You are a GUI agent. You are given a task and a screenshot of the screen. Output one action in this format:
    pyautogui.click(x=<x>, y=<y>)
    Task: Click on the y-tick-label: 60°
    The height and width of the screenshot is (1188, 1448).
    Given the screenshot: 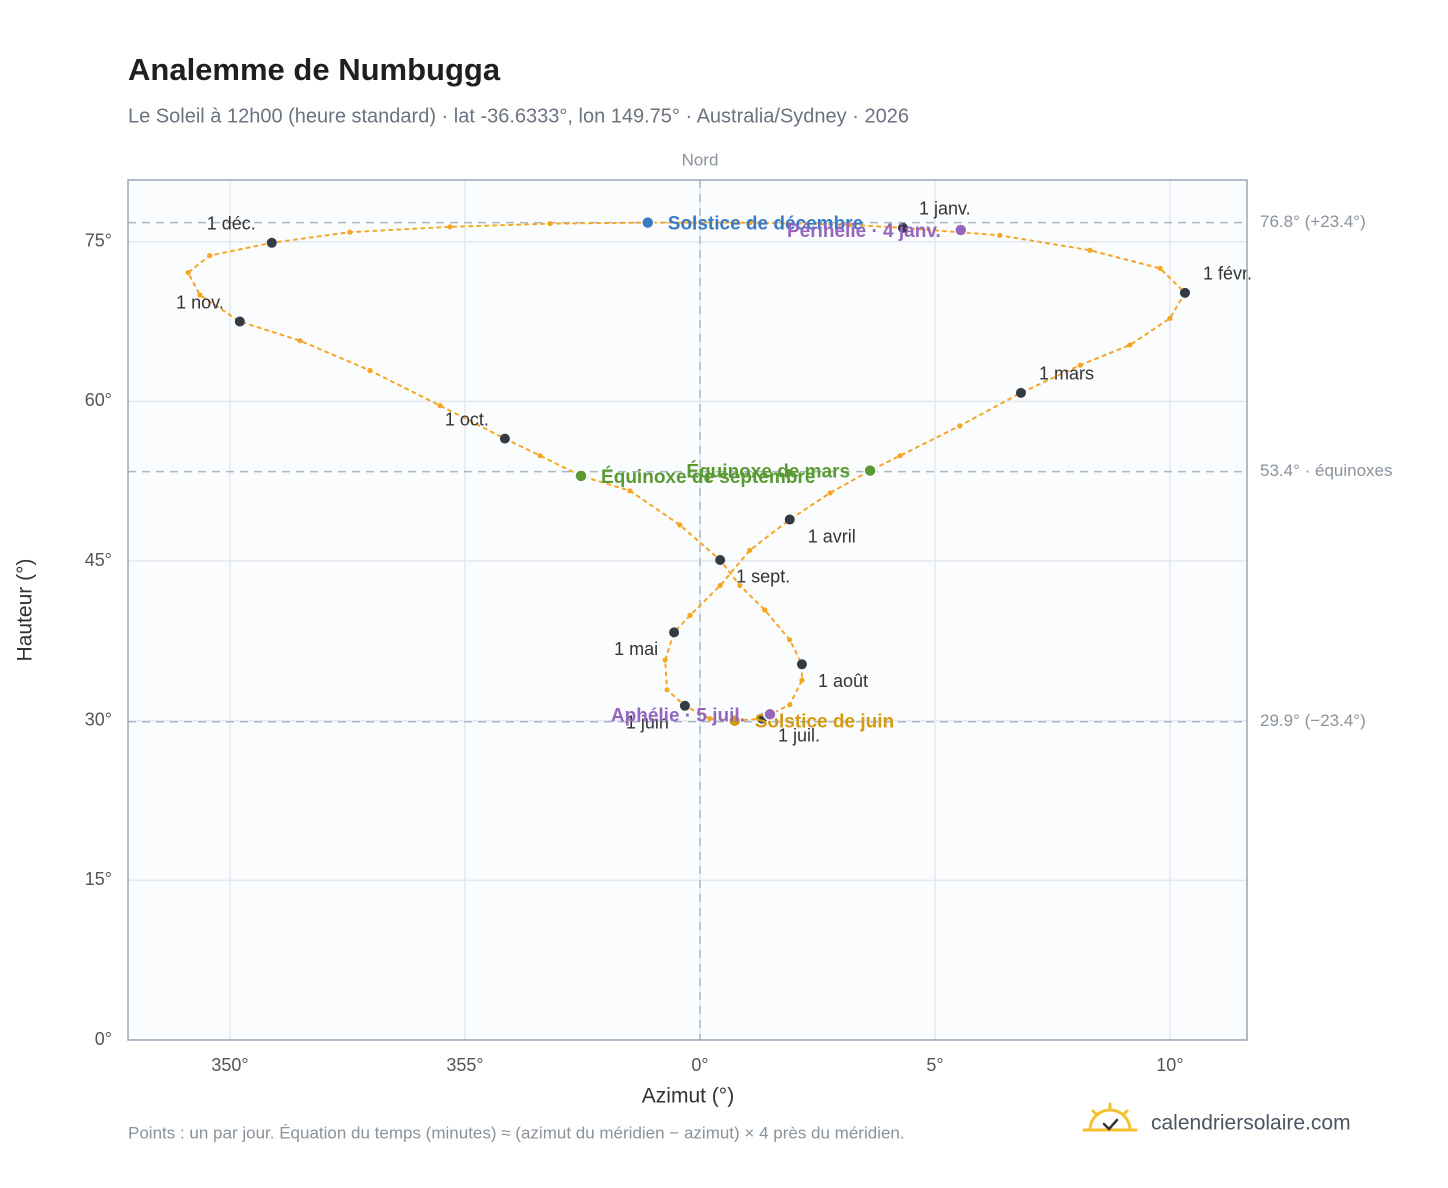 What is the action you would take?
    pyautogui.click(x=98, y=400)
    